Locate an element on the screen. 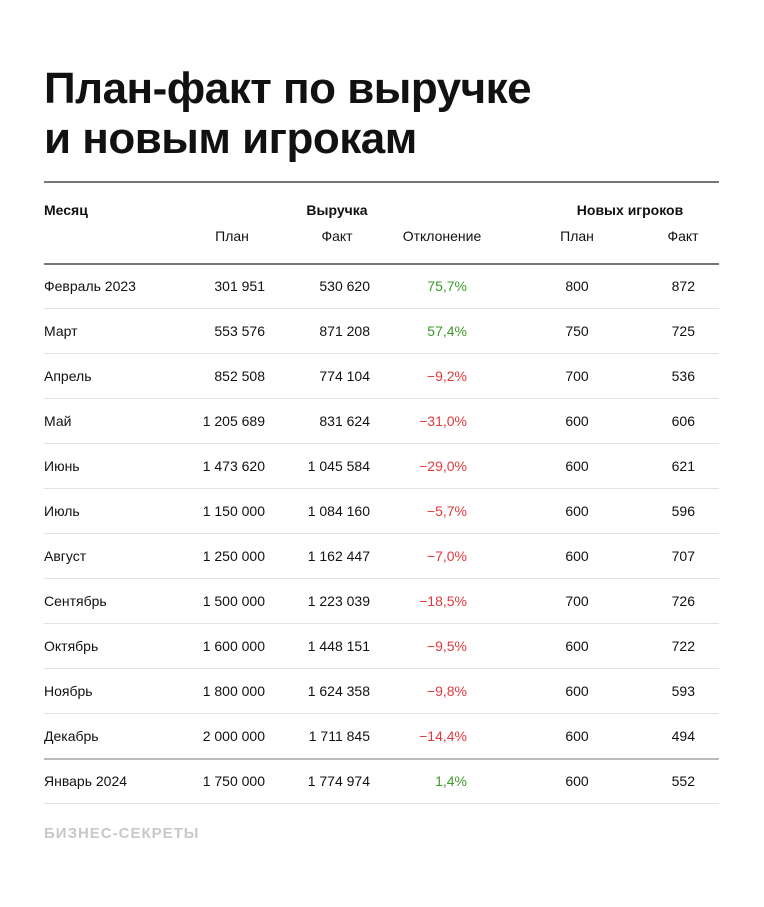  cell: 596 is located at coordinates (683, 511).